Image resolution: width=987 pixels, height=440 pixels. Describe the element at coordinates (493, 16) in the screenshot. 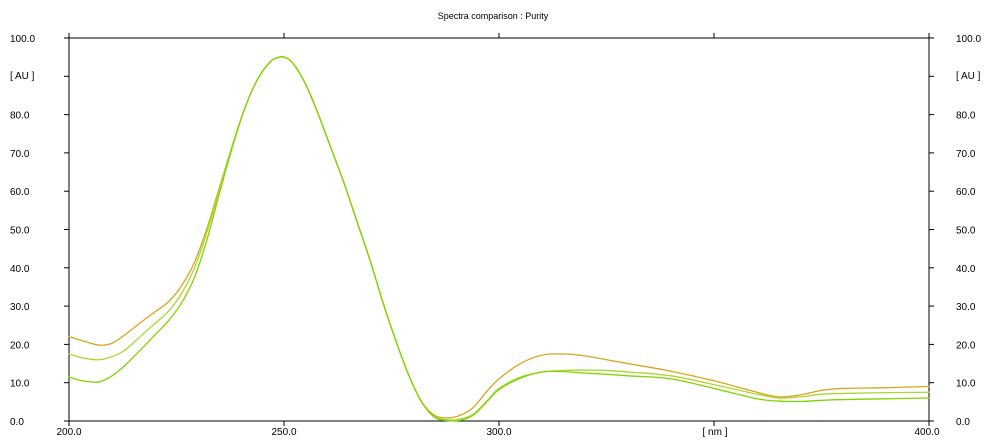

I see `chart-title: Spectra comparison : Purity` at that location.